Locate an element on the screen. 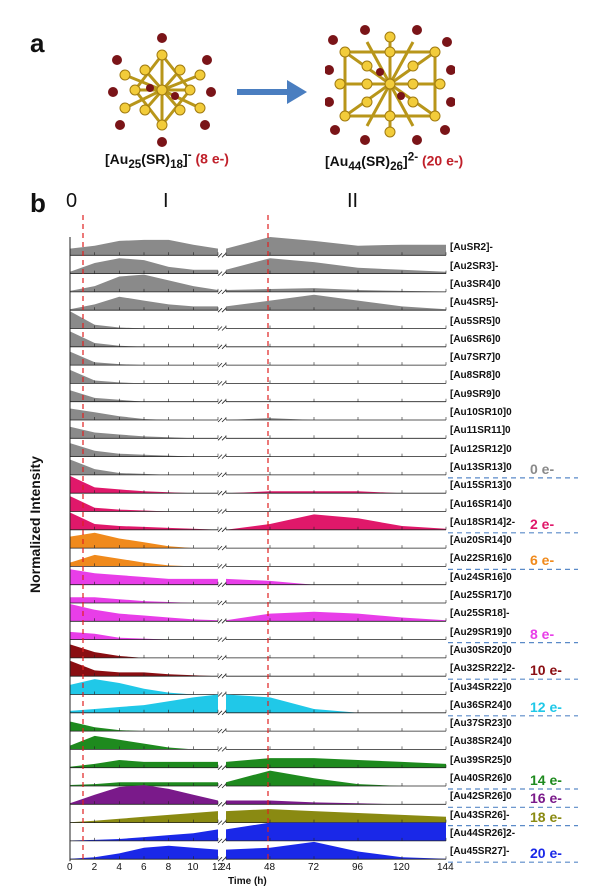 The image size is (600, 895). electron-count-label: 16 e- is located at coordinates (546, 798).